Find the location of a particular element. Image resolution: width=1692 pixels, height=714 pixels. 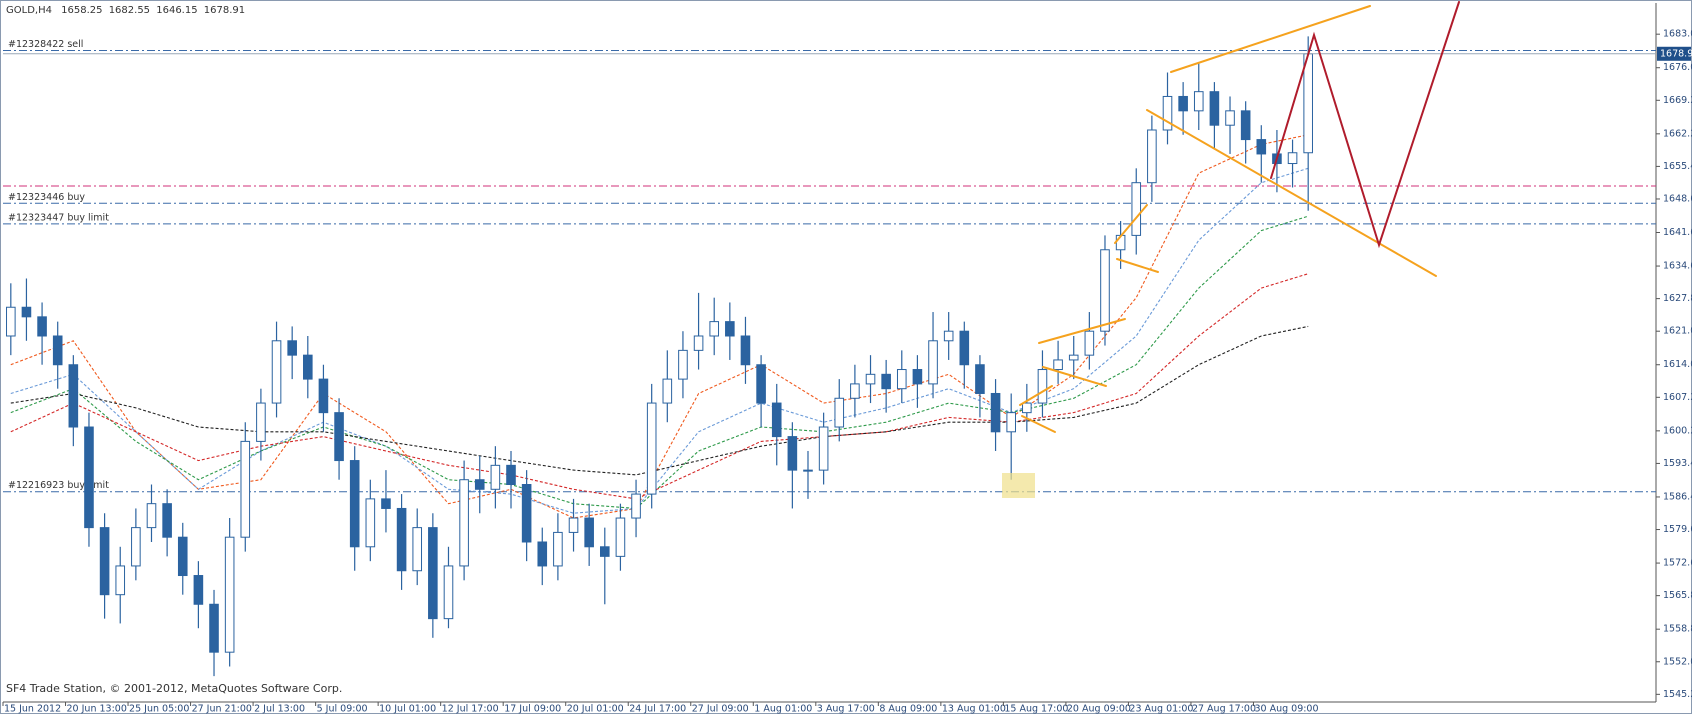

x-tick-label: 15 Jun 2012 is located at coordinates (32, 709).